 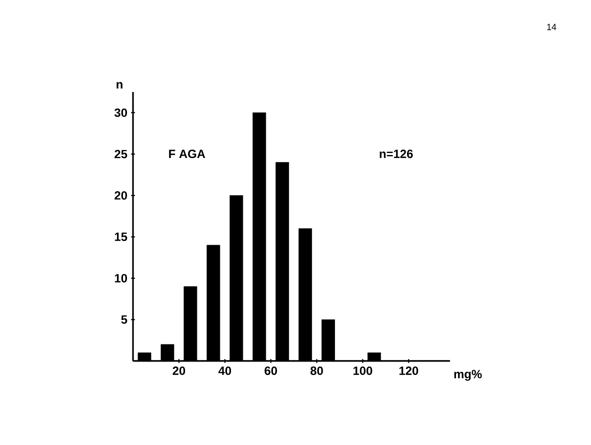 What do you see at coordinates (362, 370) in the screenshot?
I see `x-tick-label: 100` at bounding box center [362, 370].